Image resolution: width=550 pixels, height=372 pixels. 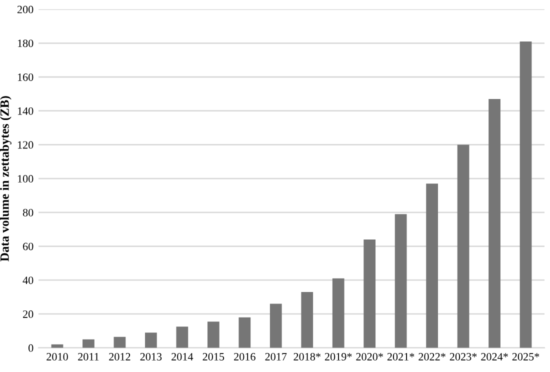 What do you see at coordinates (276, 356) in the screenshot?
I see `x-tick-label: 2017` at bounding box center [276, 356].